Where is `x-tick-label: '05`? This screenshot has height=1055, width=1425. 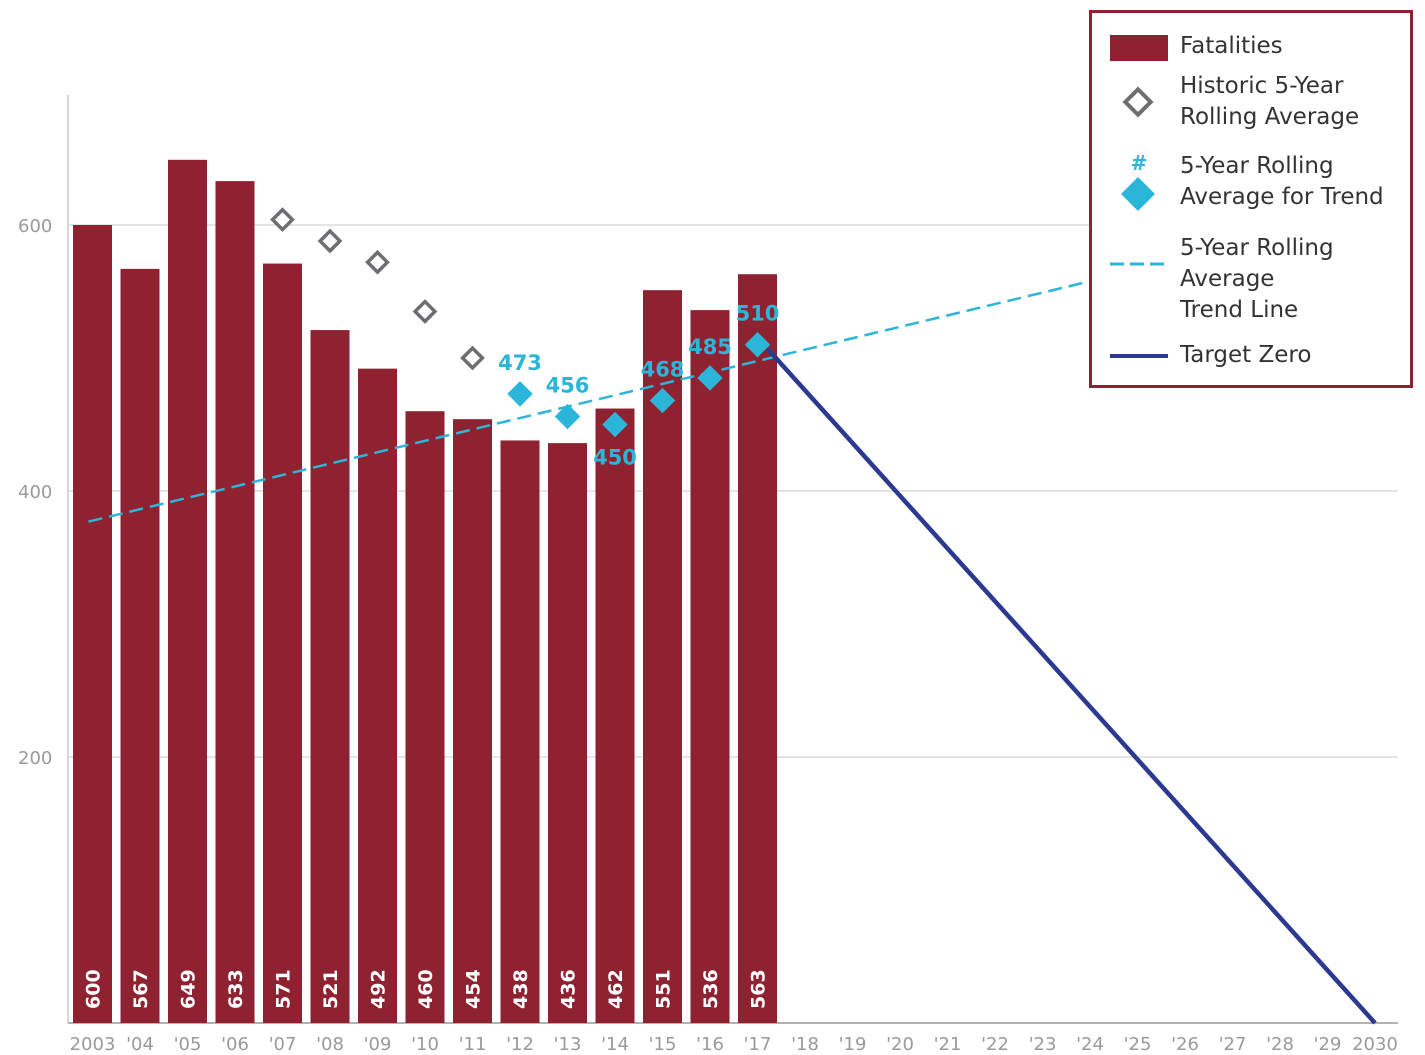 x-tick-label: '05 is located at coordinates (188, 1044).